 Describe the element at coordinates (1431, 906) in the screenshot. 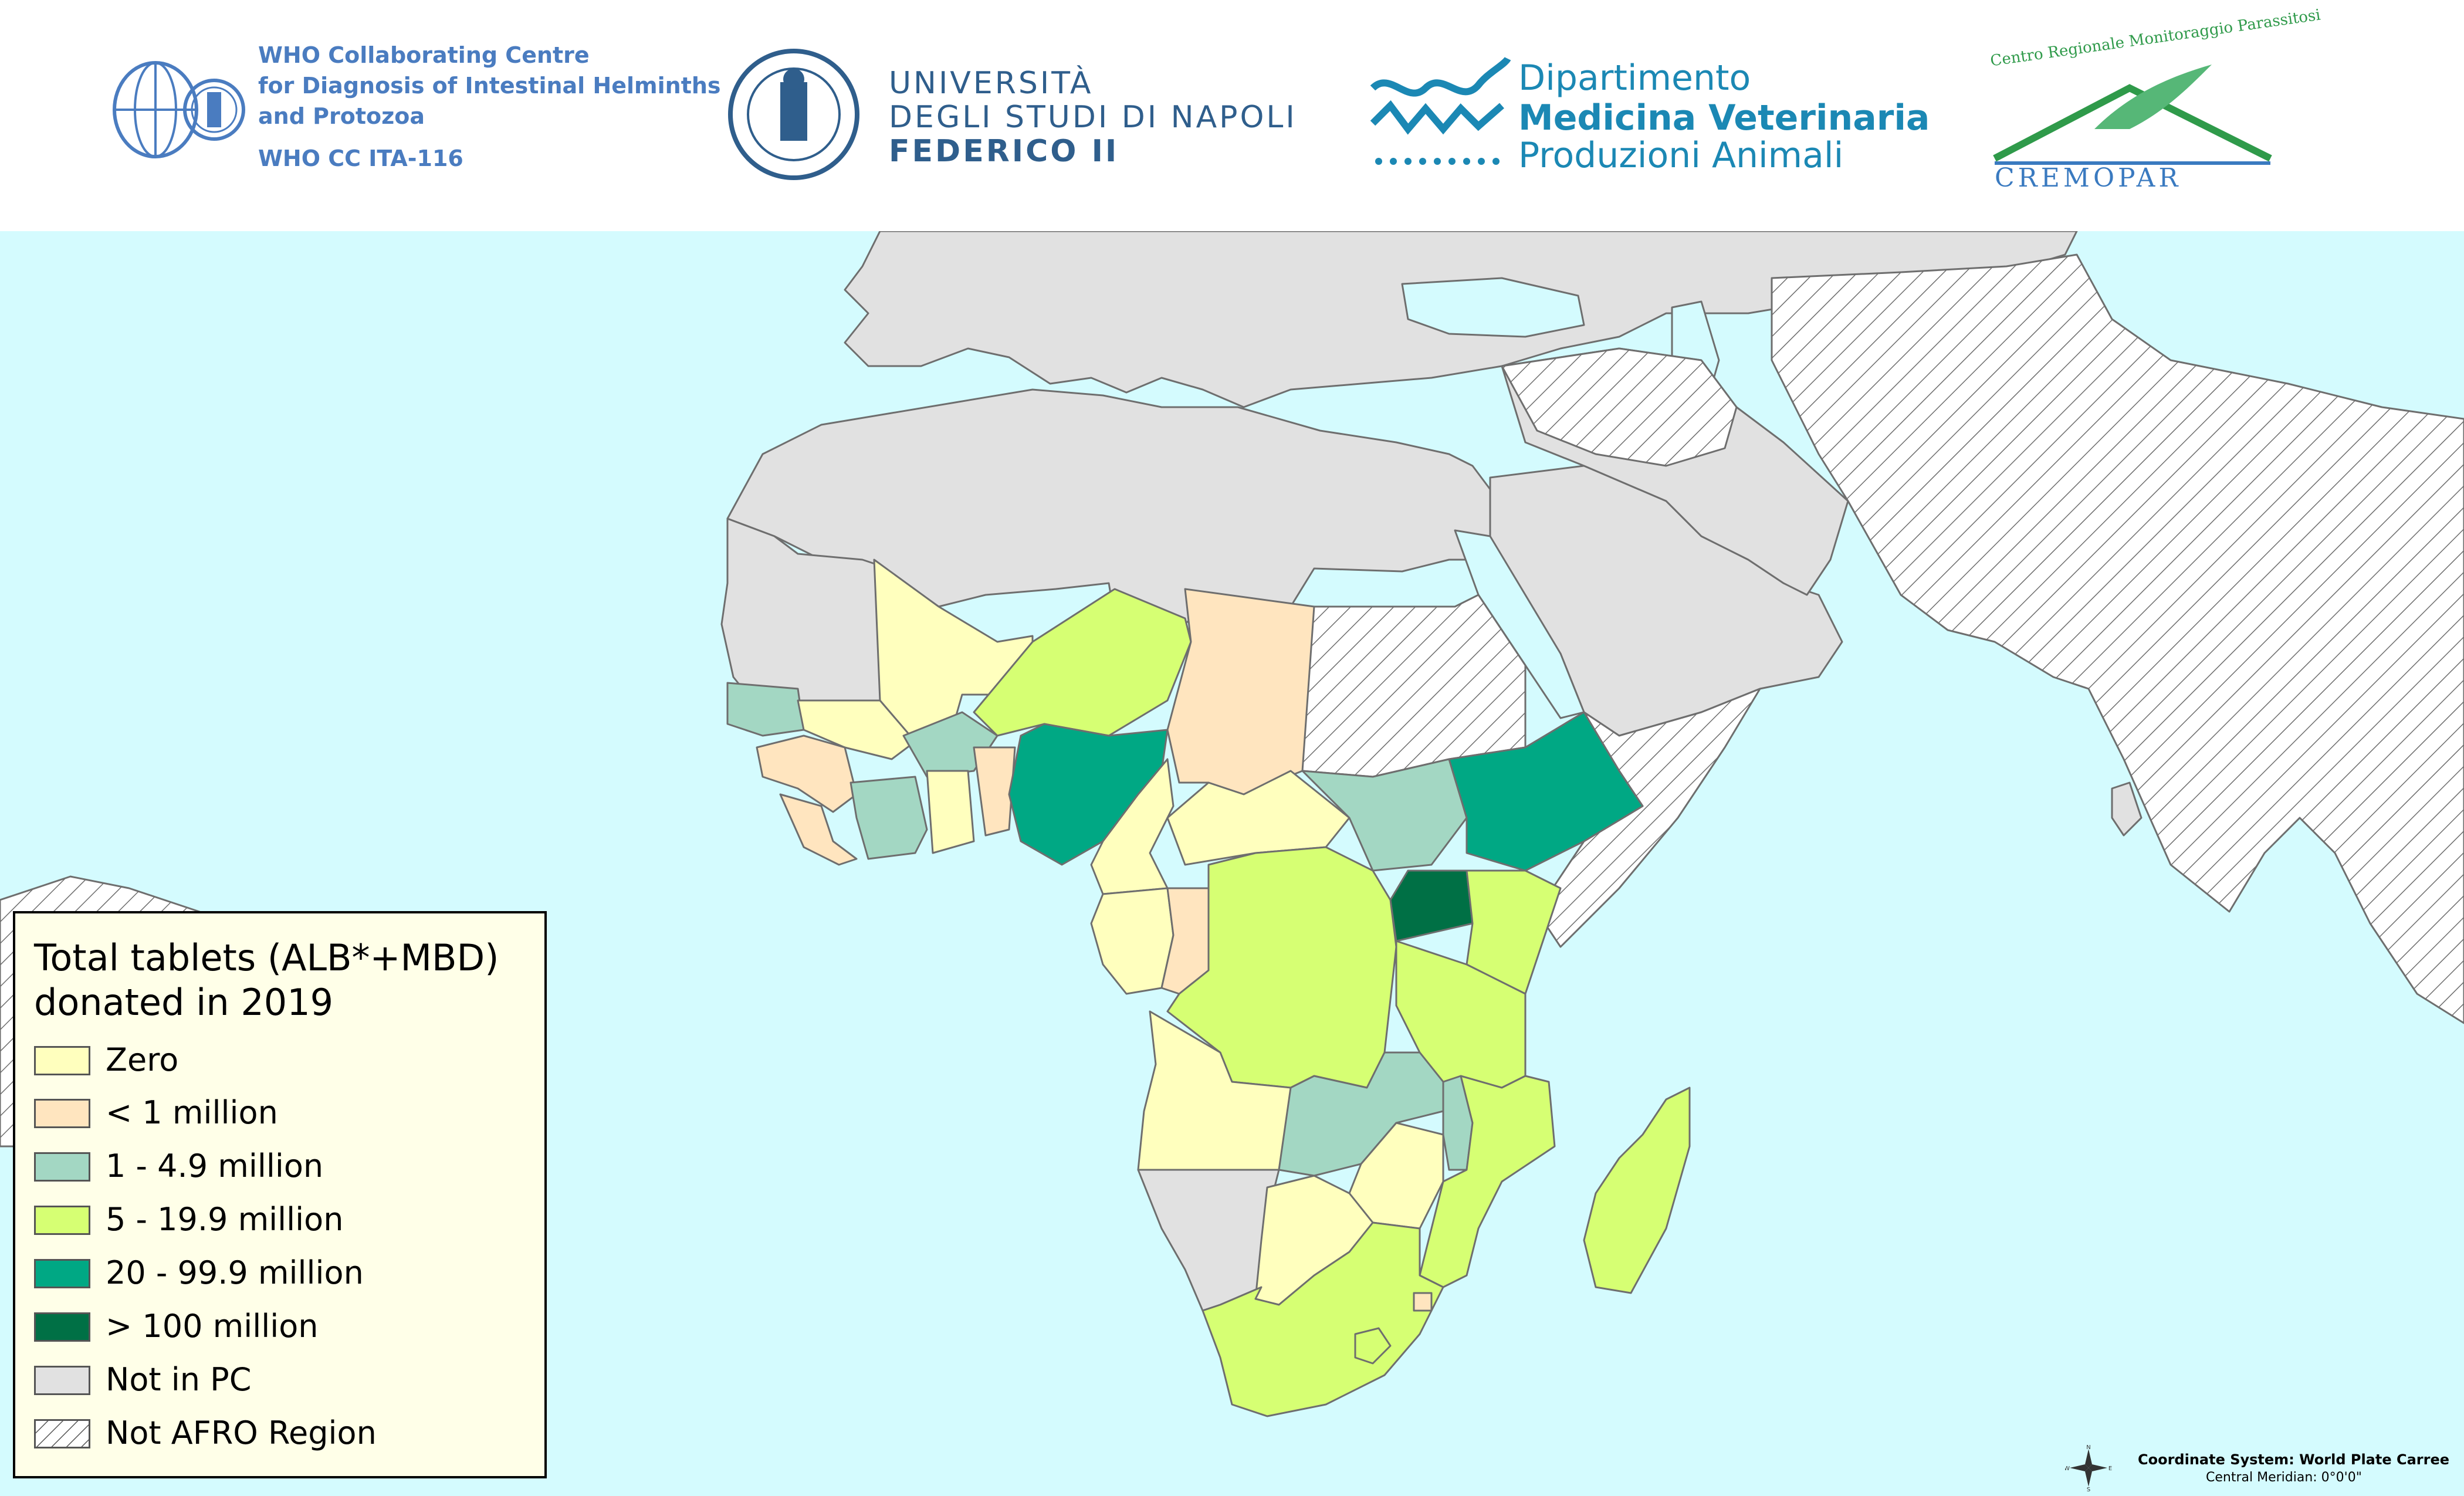

I see `country-uganda` at that location.